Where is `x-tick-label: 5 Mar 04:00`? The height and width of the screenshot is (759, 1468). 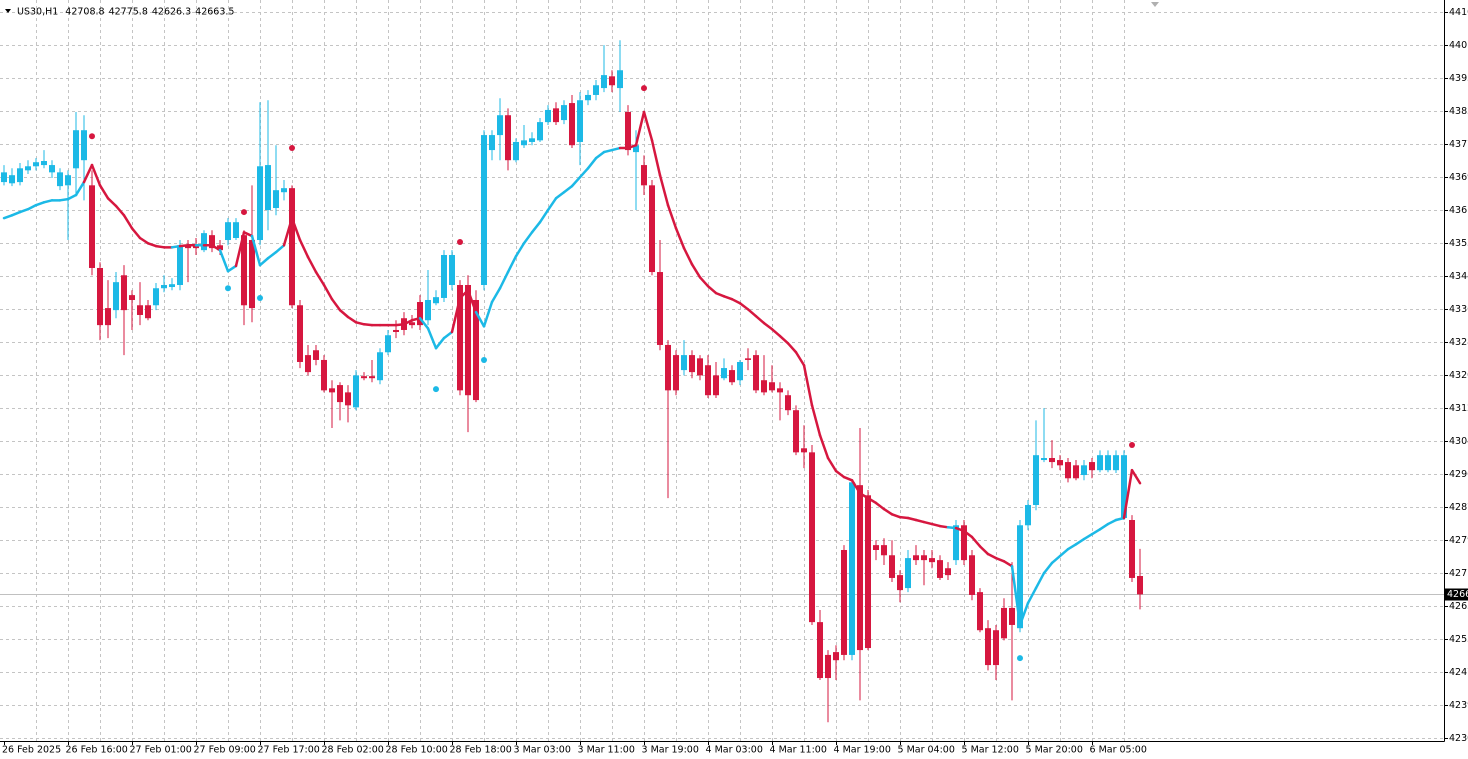
x-tick-label: 5 Mar 04:00 is located at coordinates (926, 750).